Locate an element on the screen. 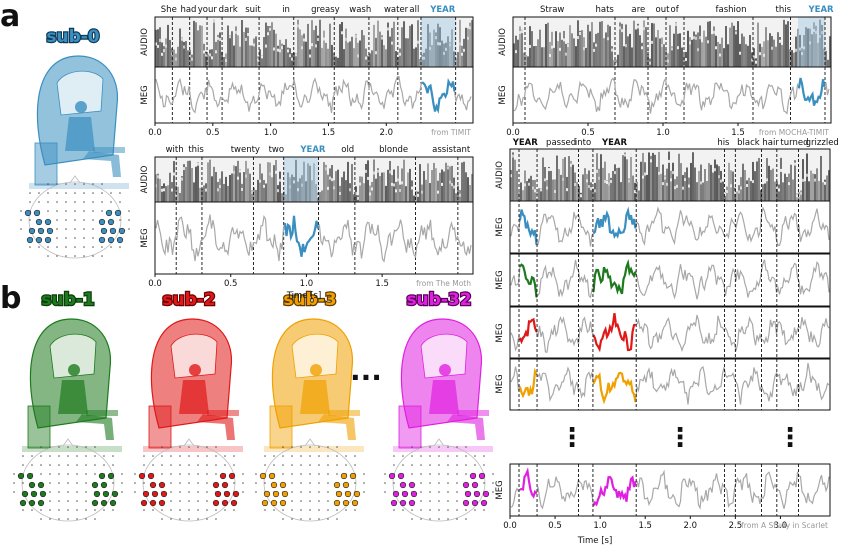  scarlet-meg-row-frame is located at coordinates (670, 227).